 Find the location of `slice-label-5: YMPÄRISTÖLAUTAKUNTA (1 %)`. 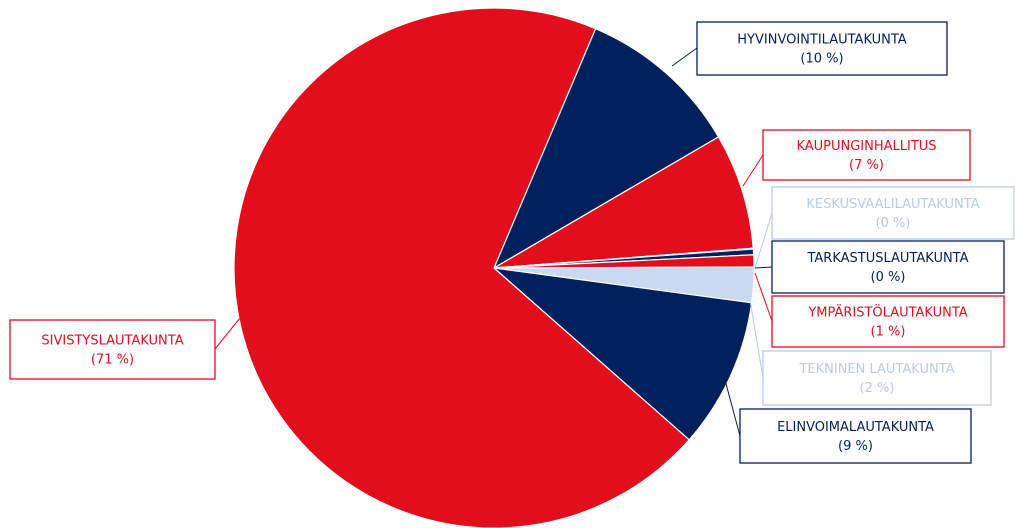

slice-label-5: YMPÄRISTÖLAUTAKUNTA (1 %) is located at coordinates (888, 321).